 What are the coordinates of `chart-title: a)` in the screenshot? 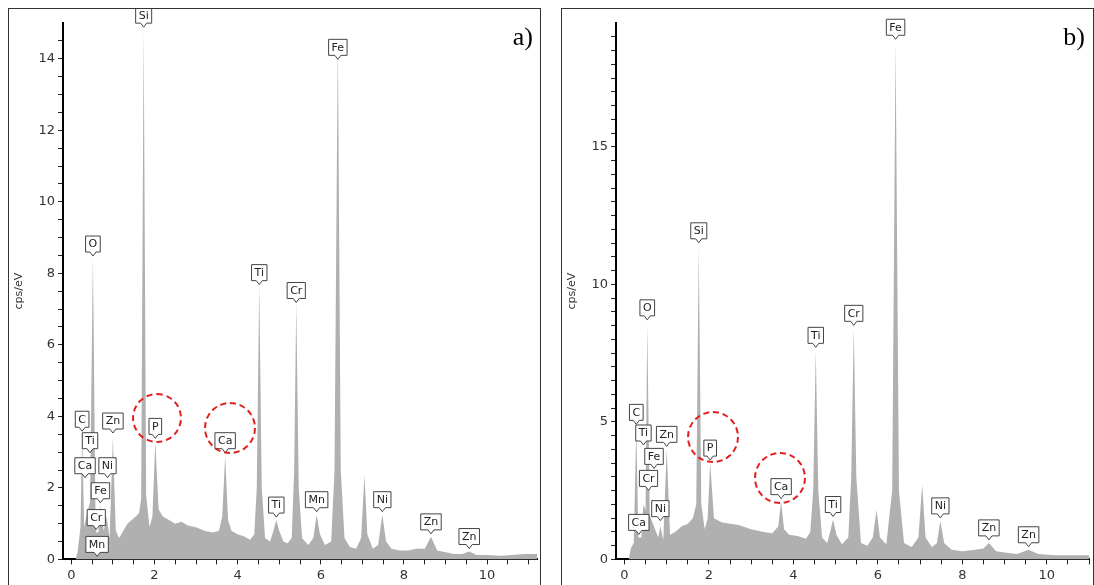 It's located at (522, 36).